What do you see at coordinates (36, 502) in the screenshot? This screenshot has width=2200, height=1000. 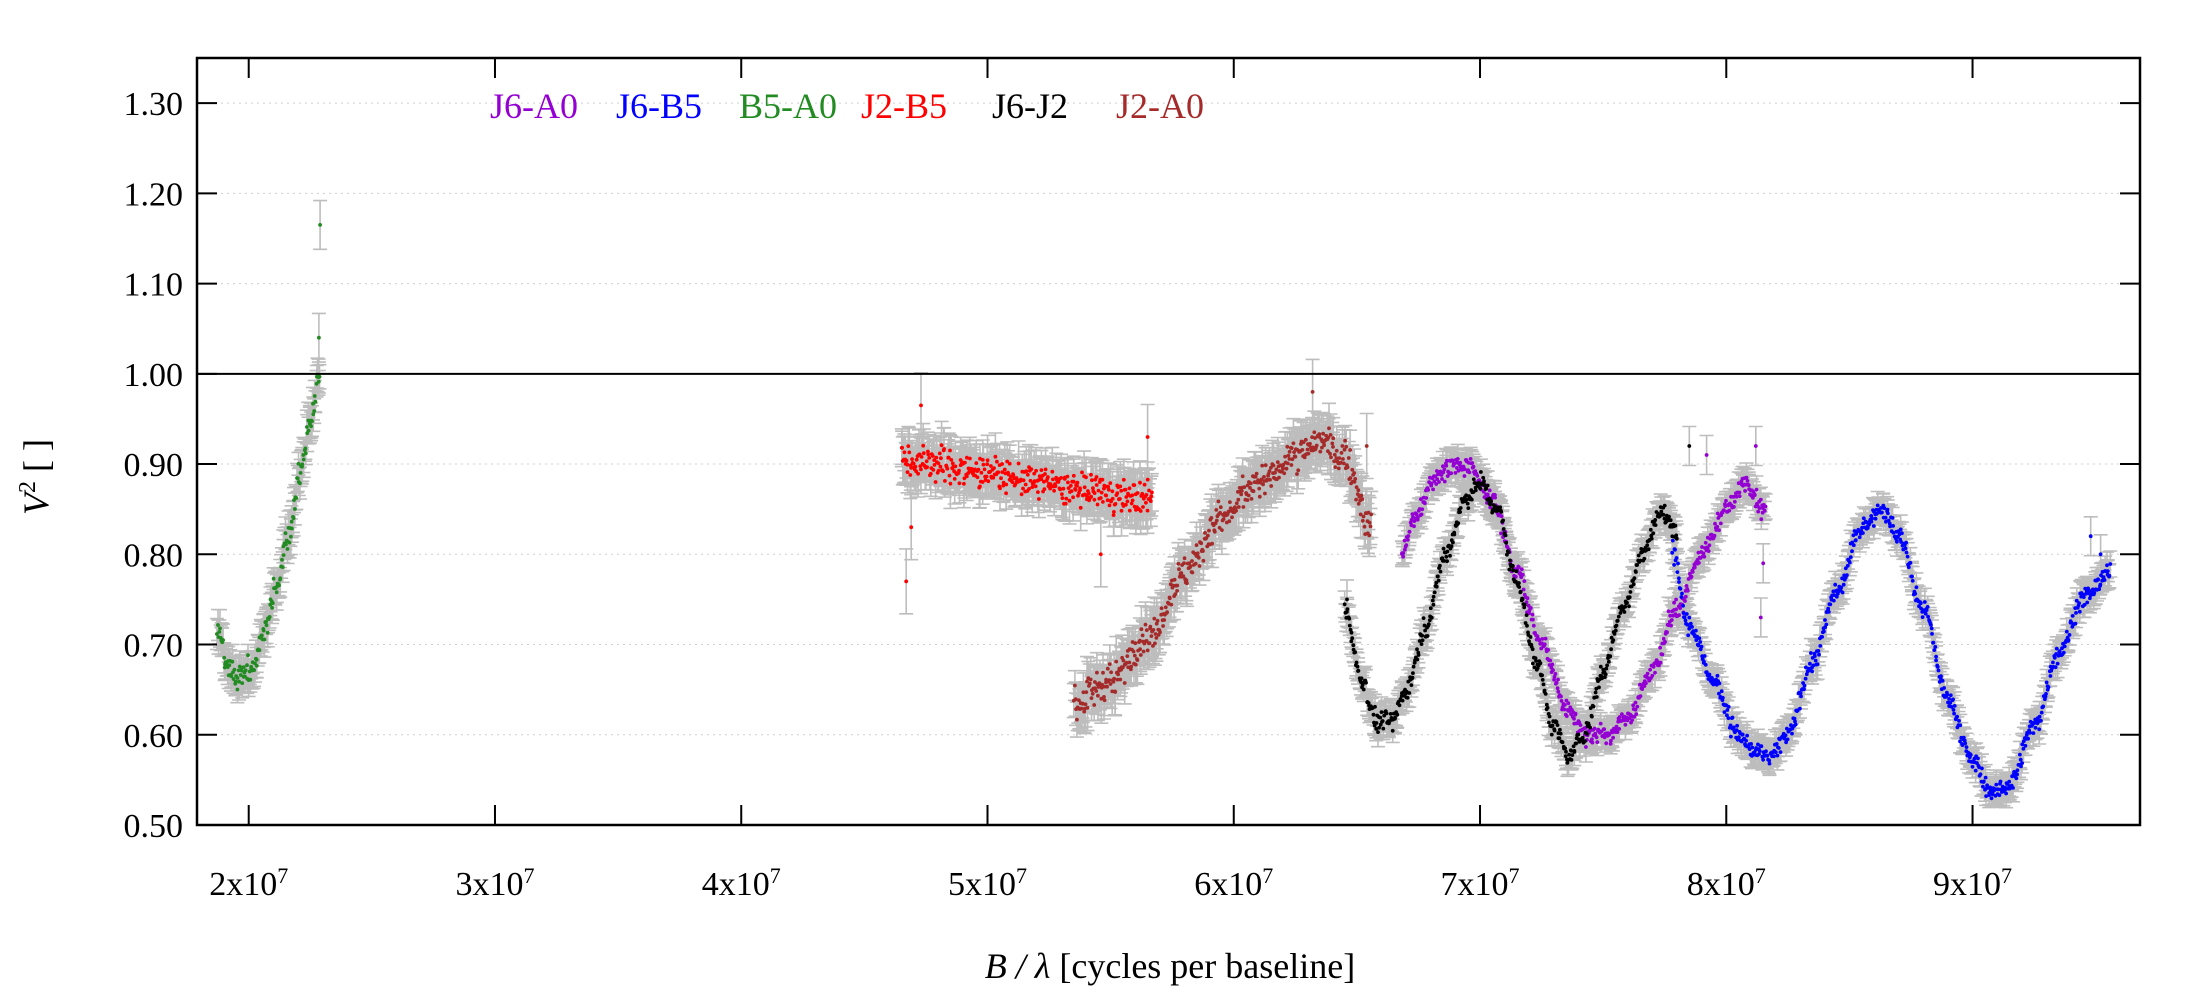 I see `y-axis-label-symbol: V` at bounding box center [36, 502].